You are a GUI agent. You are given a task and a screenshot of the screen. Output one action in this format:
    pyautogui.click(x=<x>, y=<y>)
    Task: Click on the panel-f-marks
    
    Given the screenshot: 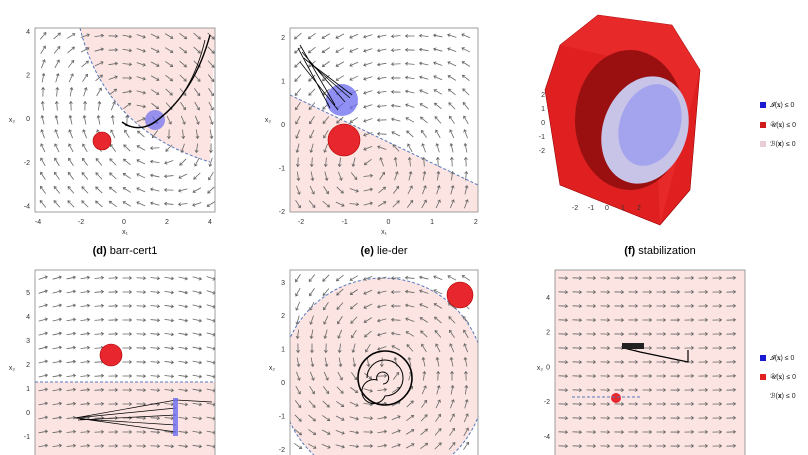 What is the action you would take?
    pyautogui.click(x=630, y=373)
    